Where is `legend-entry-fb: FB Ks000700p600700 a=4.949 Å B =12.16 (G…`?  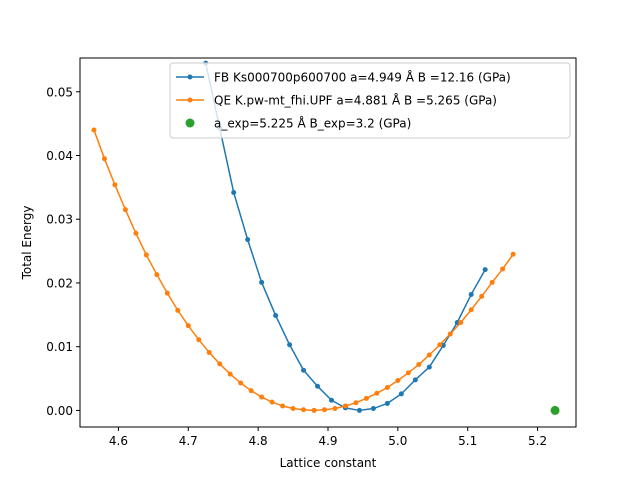 legend-entry-fb: FB Ks000700p600700 a=4.949 Å B =12.16 (G… is located at coordinates (343, 77).